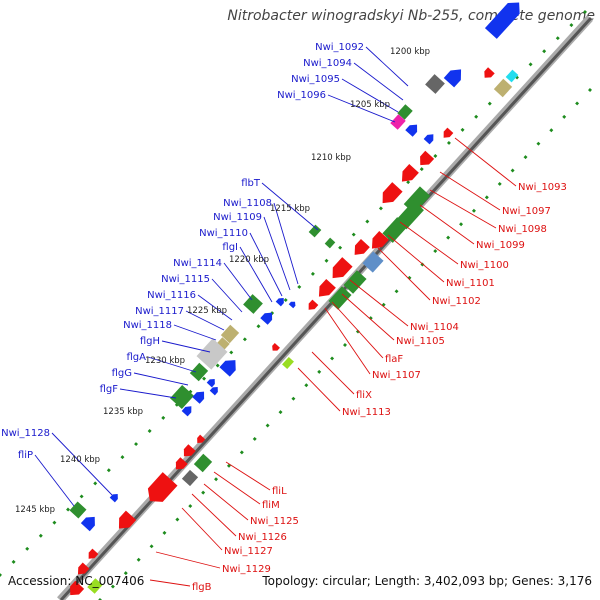  Describe the element at coordinates (248, 551) in the screenshot. I see `gene-label-reverse: Nwi_1127` at that location.